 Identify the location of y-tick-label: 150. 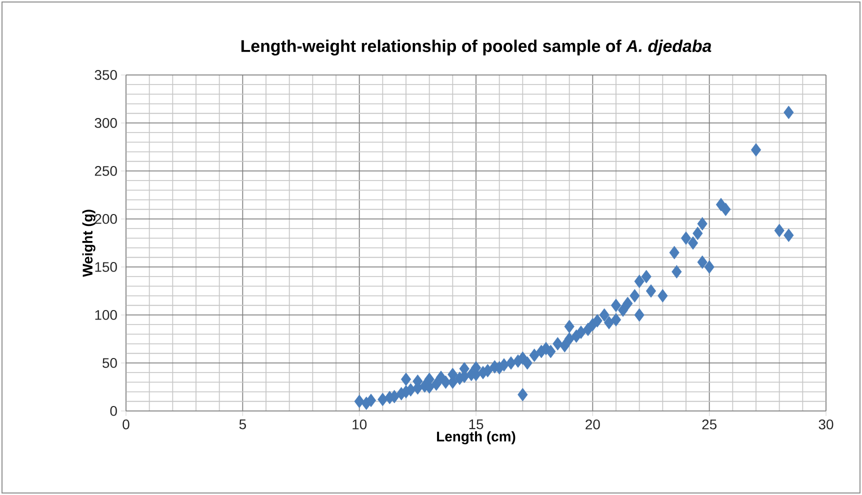
(106, 267).